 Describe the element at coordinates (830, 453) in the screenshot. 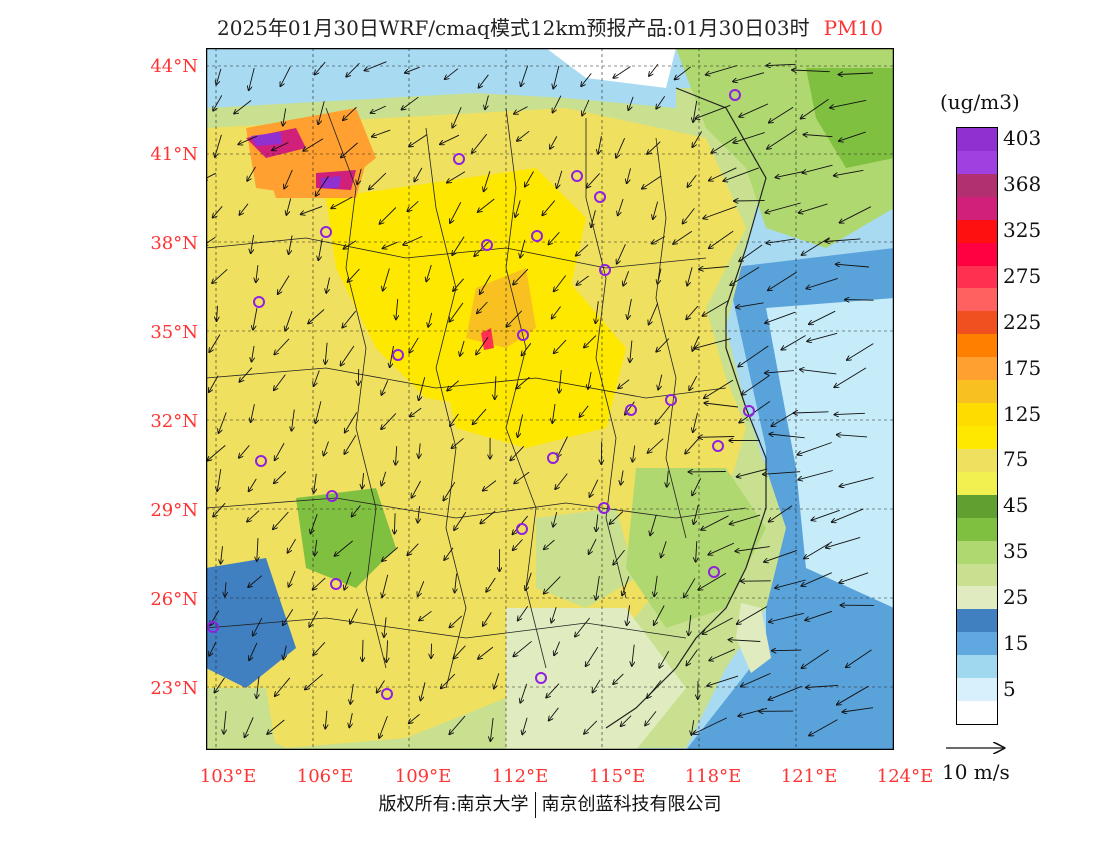

I see `sea-band-light` at that location.